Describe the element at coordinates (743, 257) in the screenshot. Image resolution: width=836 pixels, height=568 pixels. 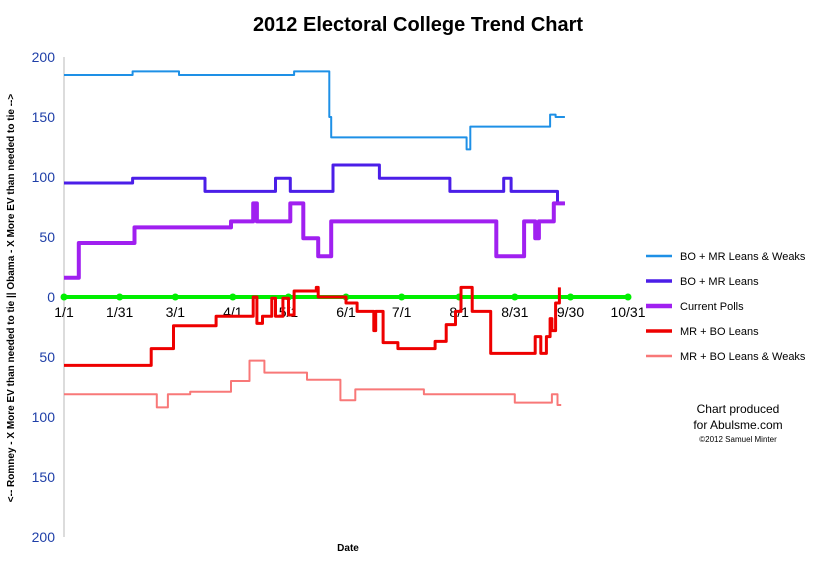
I see `legend-label: BO + MR Leans & Weaks` at that location.